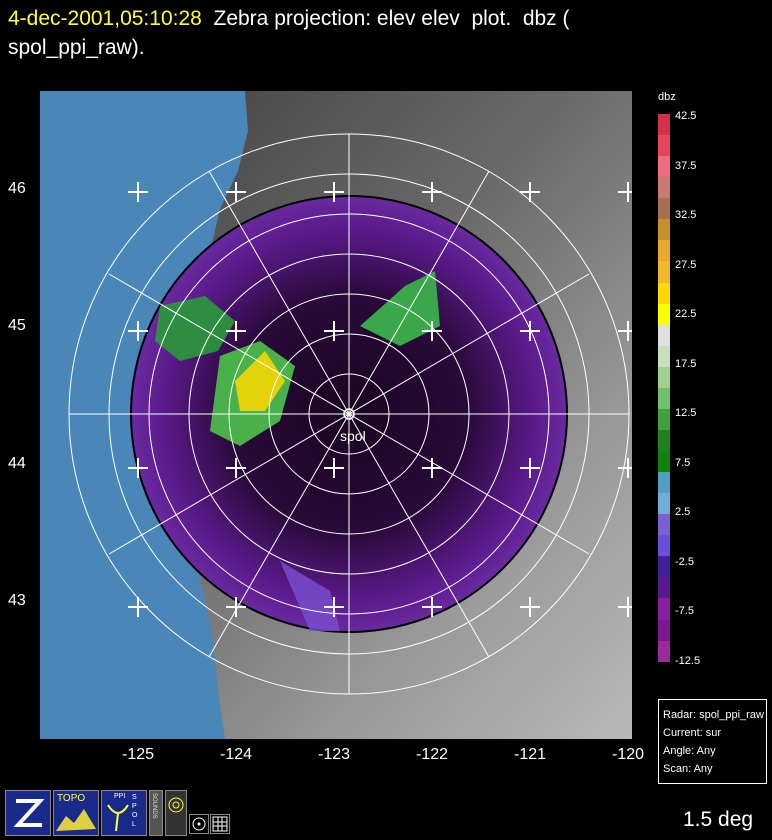  Describe the element at coordinates (17, 600) in the screenshot. I see `lat-label: 43` at that location.